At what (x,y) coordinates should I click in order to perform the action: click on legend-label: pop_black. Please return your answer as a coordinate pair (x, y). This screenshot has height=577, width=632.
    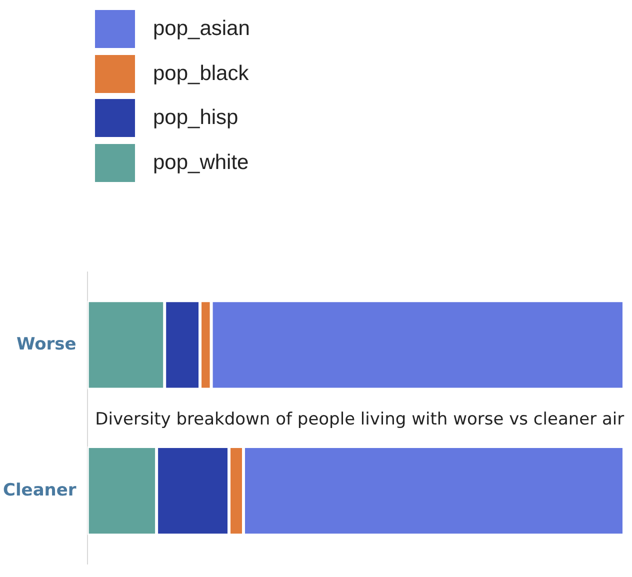
    Looking at the image, I should click on (201, 74).